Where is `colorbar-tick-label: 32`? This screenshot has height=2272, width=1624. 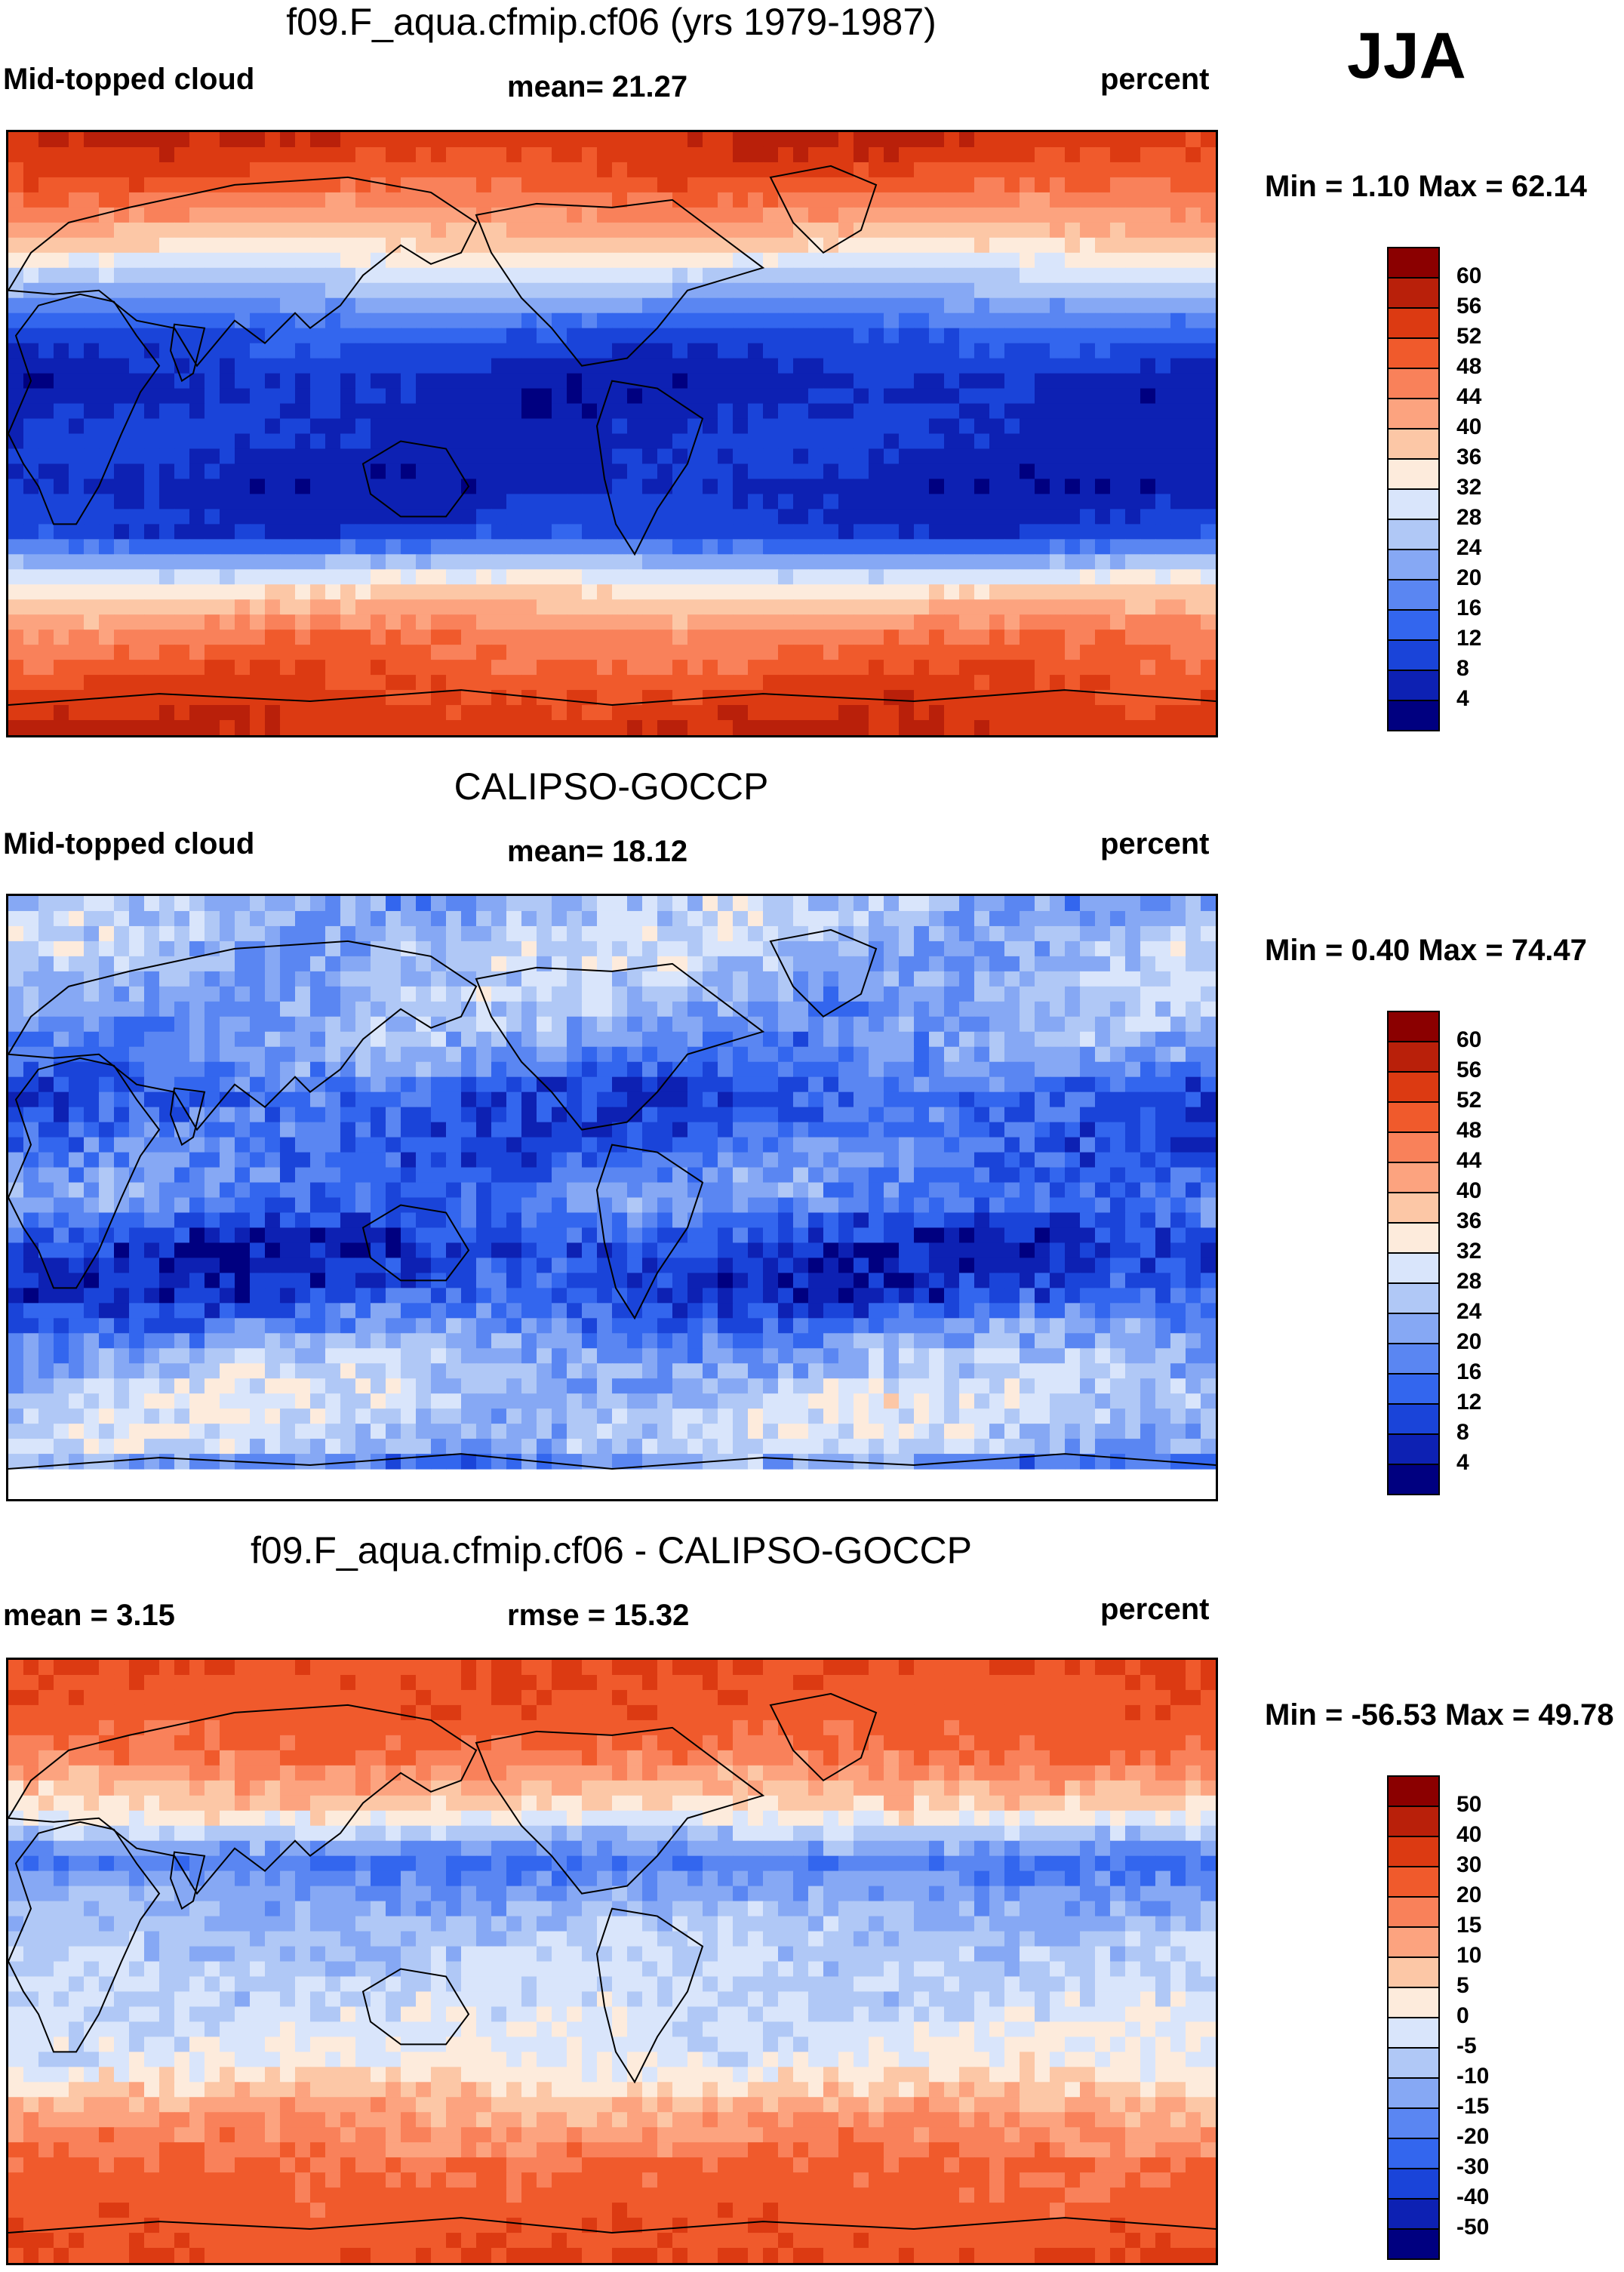 colorbar-tick-label: 32 is located at coordinates (1469, 487).